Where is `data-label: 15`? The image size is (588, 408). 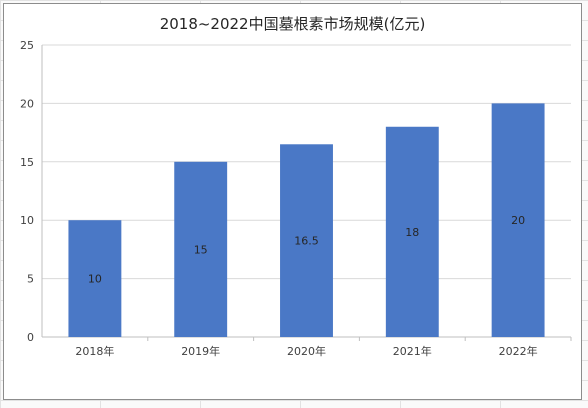 data-label: 15 is located at coordinates (201, 249).